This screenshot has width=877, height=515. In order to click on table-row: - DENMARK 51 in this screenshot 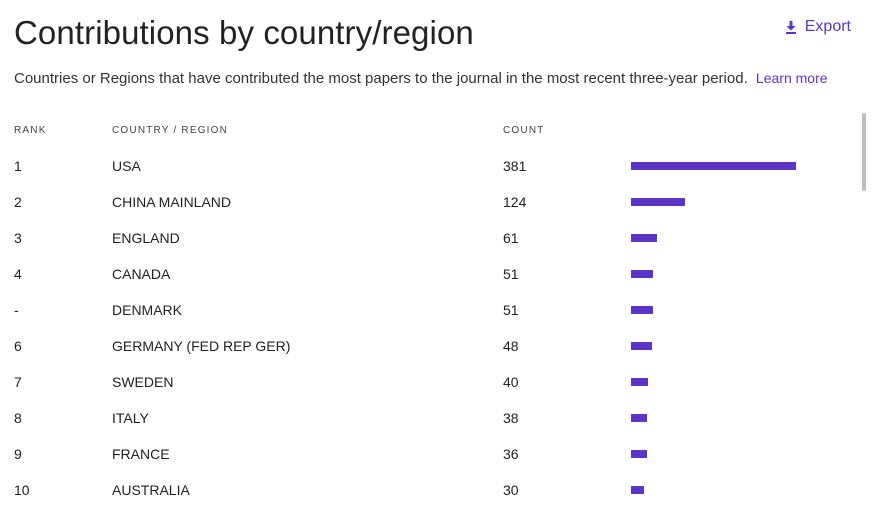, I will do `click(430, 311)`.